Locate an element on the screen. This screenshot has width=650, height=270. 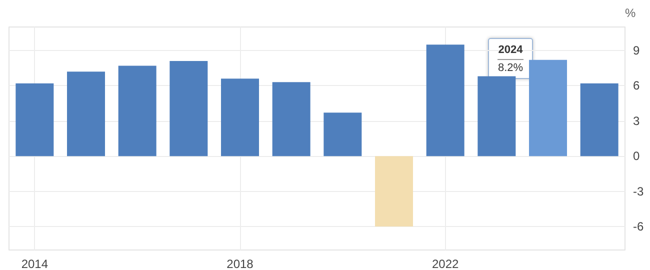
x-tick-label: 2014 is located at coordinates (34, 263).